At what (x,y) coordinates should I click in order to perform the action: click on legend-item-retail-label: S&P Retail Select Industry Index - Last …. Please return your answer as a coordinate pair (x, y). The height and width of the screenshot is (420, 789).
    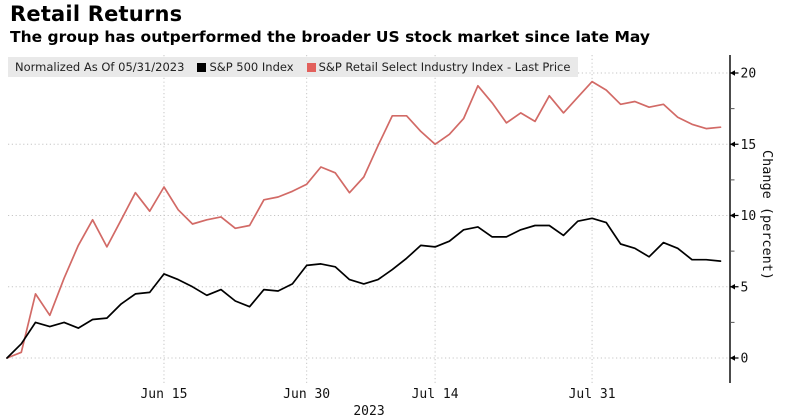
    Looking at the image, I should click on (444, 67).